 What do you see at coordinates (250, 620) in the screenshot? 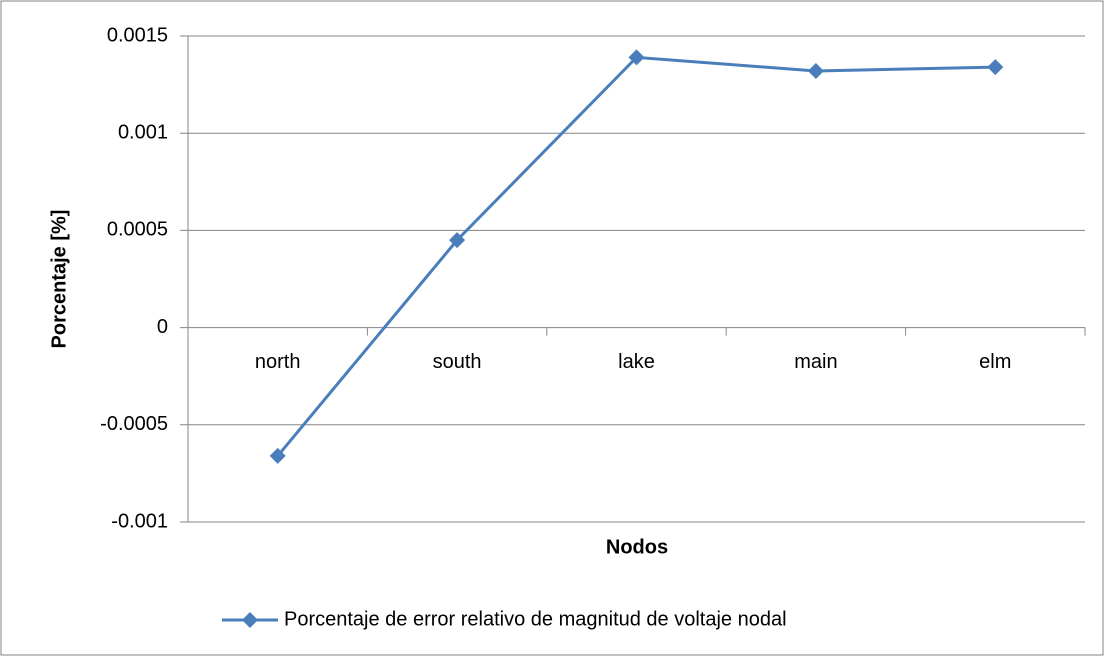
I see `legend-marker` at bounding box center [250, 620].